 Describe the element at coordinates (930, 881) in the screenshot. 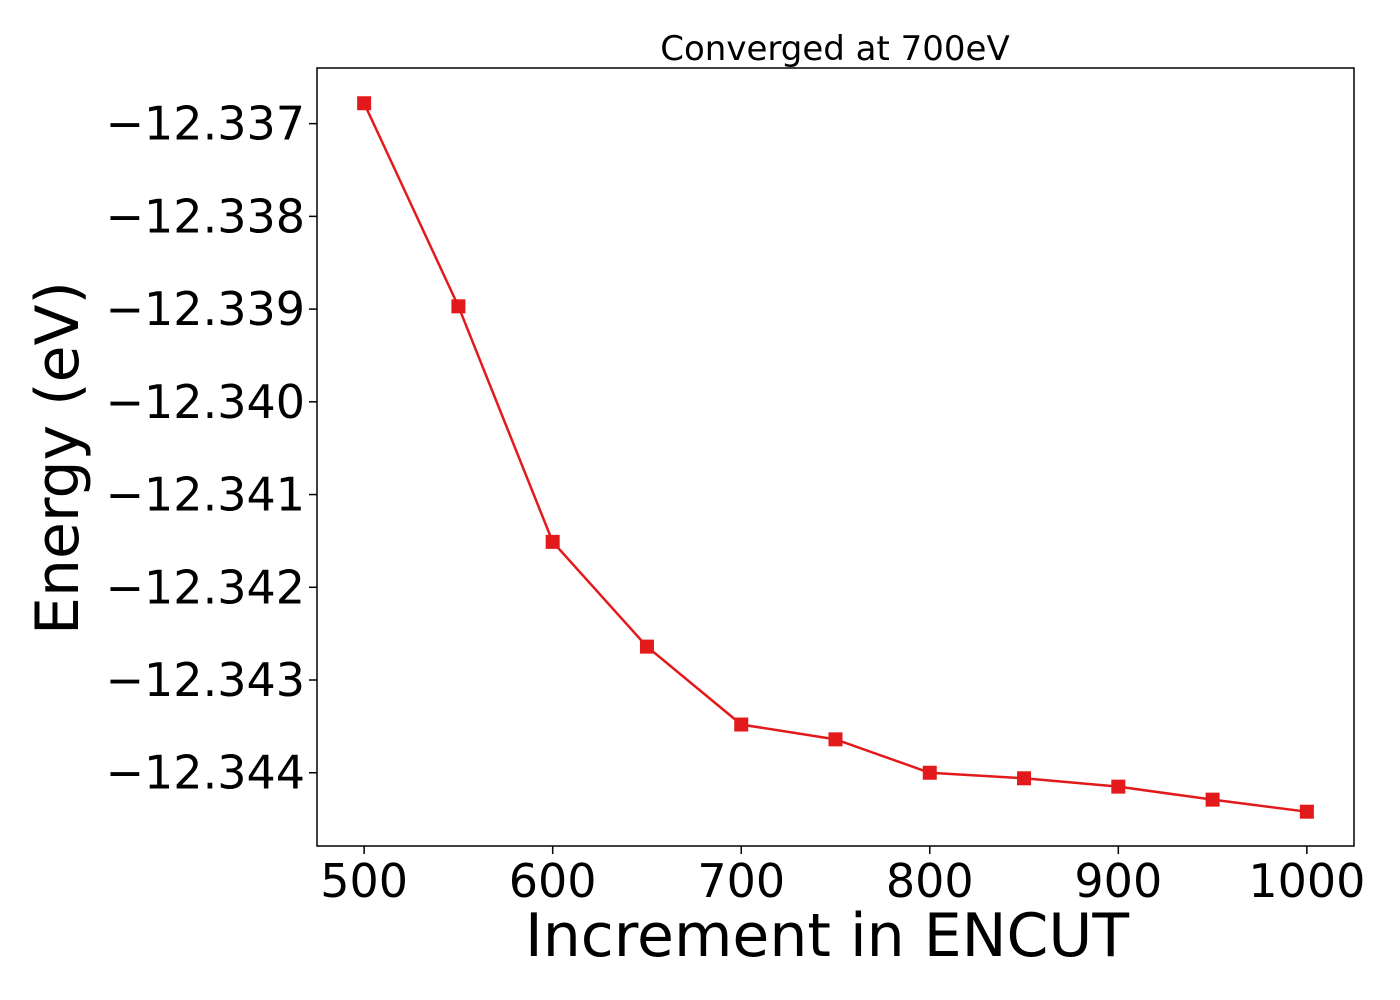

I see `x-tick-label: 800` at that location.